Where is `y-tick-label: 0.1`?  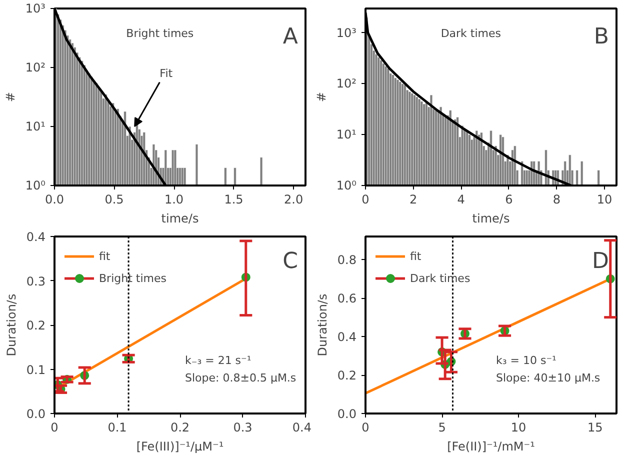 y-tick-label: 0.1 is located at coordinates (36, 369).